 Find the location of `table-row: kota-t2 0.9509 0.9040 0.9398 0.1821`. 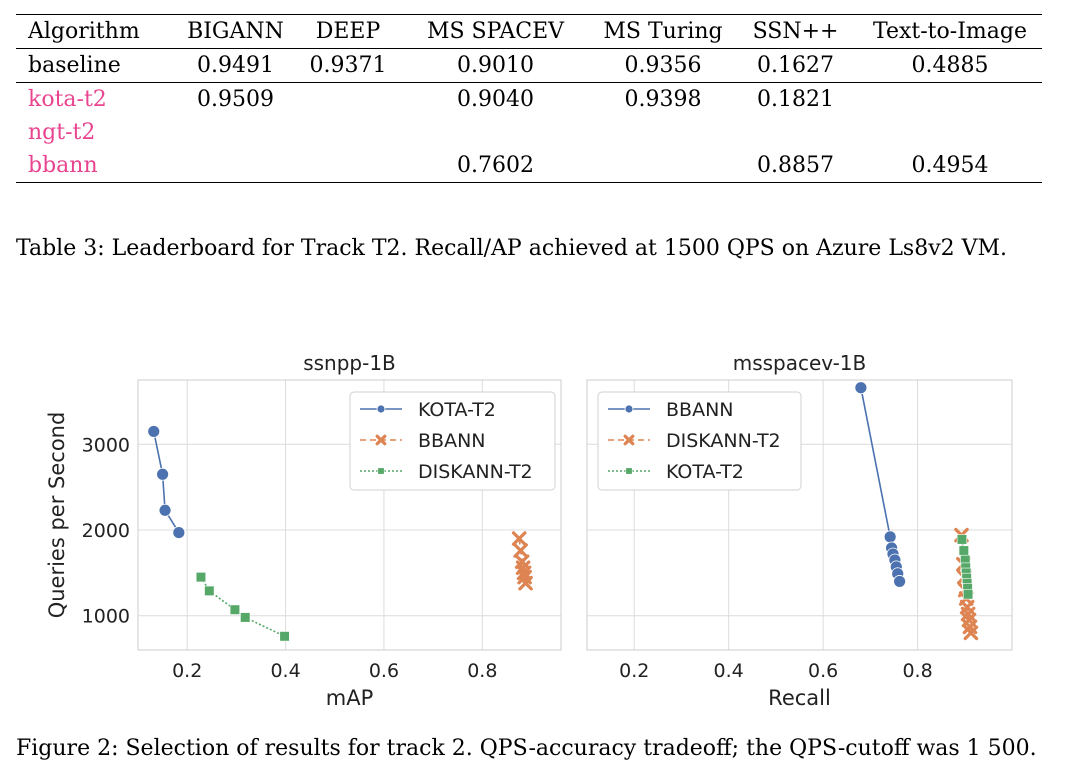

table-row: kota-t2 0.9509 0.9040 0.9398 0.1821 is located at coordinates (529, 100).